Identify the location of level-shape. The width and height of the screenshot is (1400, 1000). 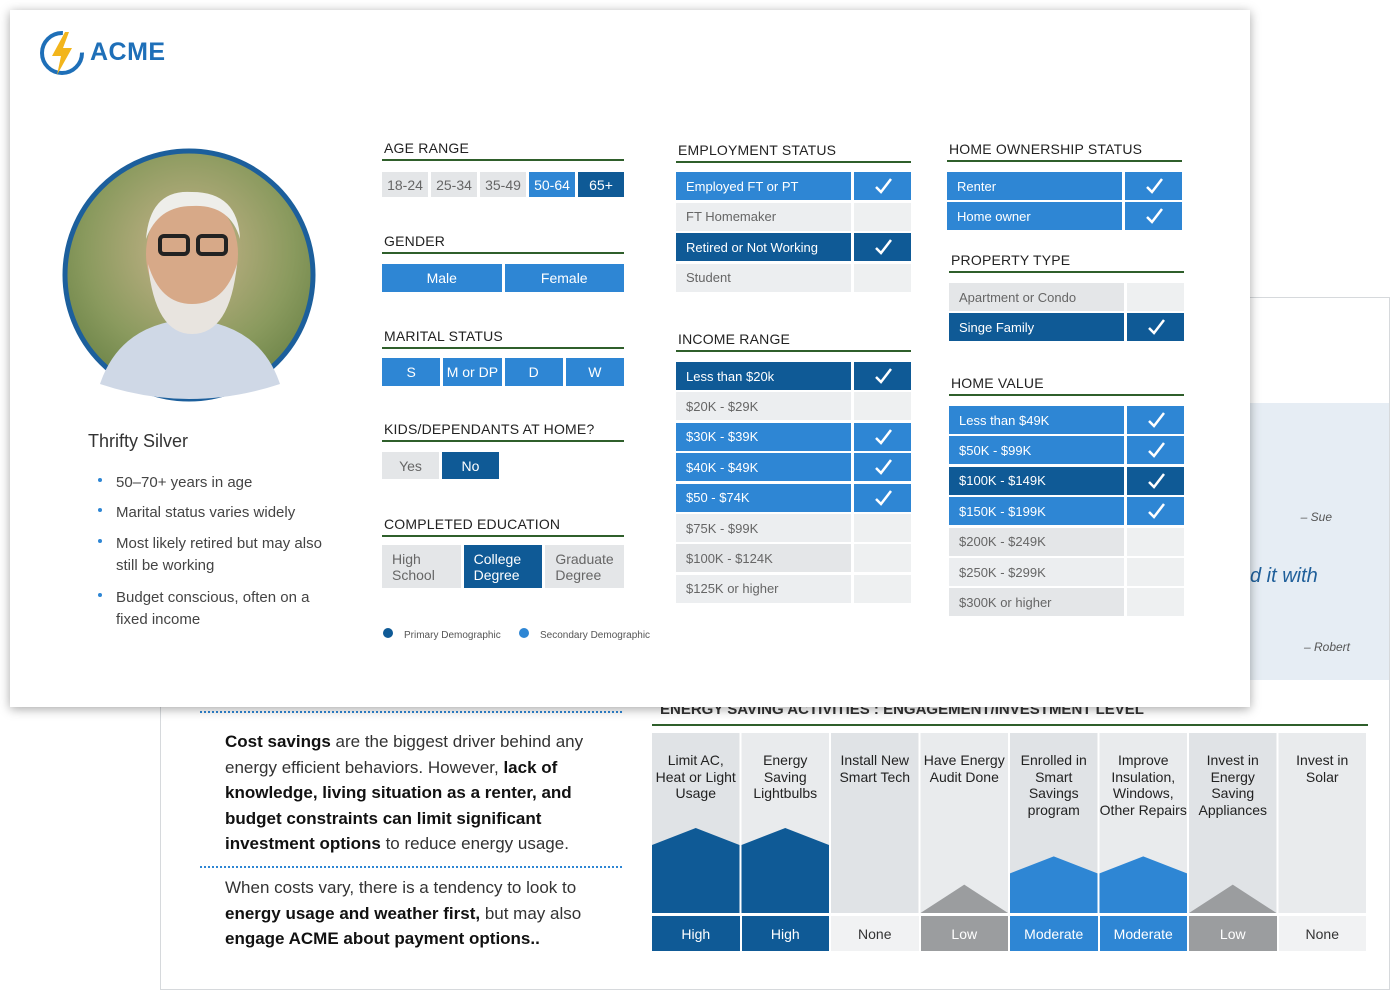
(785, 870).